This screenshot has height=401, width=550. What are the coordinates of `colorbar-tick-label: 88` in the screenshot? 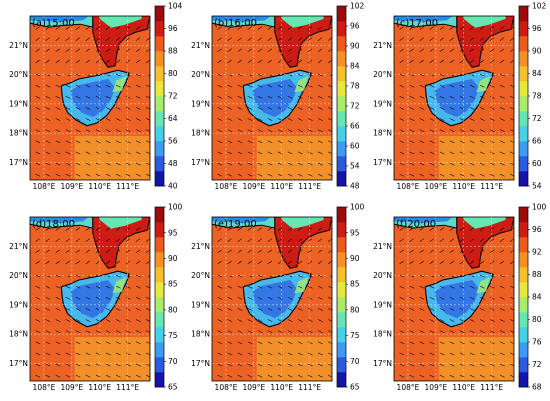 It's located at (173, 51).